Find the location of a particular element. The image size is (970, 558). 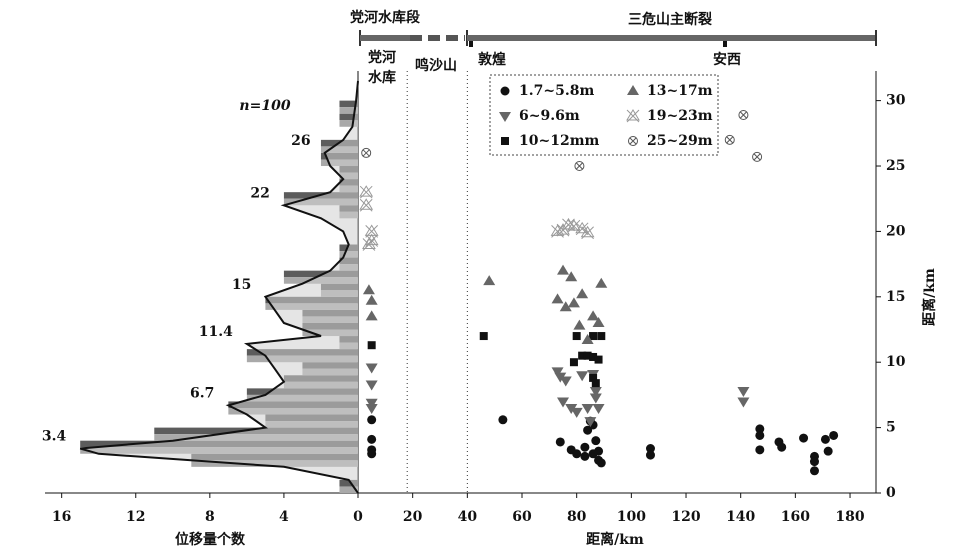

segment-label: 三危山主断裂 is located at coordinates (670, 19).